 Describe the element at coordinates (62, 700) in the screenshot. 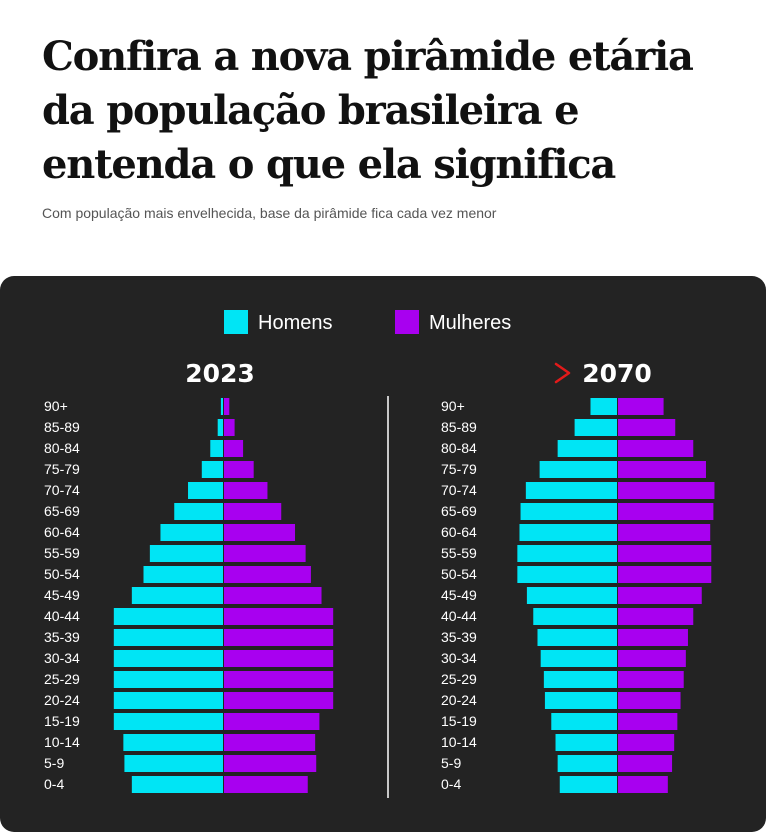

I see `age-label-20-24: 20-24` at that location.